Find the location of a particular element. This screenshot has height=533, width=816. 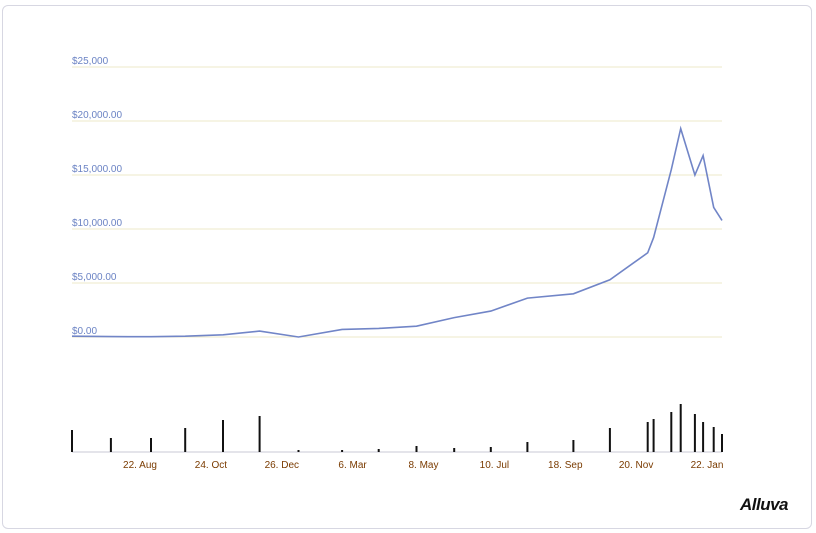

y-tick-label: $0.00 is located at coordinates (84, 331).